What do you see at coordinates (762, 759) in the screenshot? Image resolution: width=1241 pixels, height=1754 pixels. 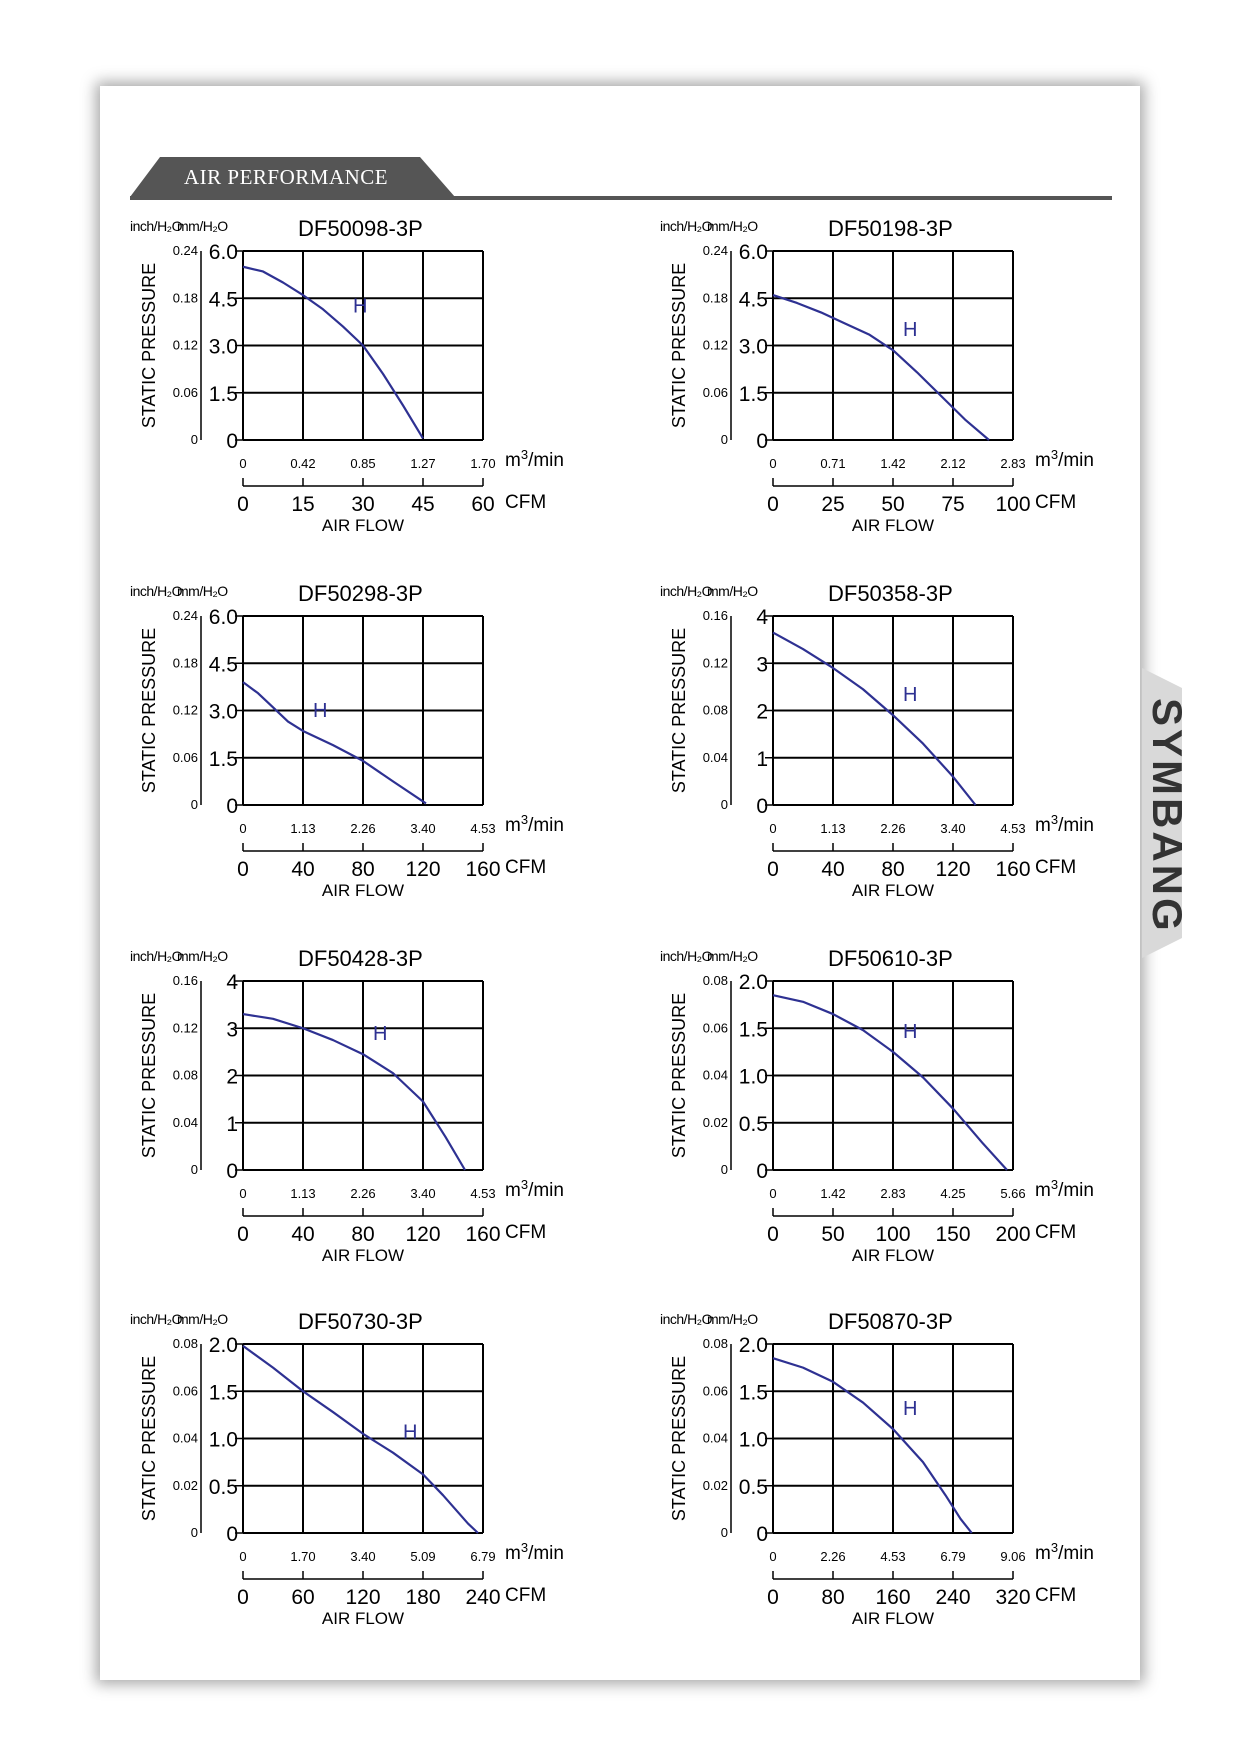 I see `y-tick-mm-label: 1` at bounding box center [762, 759].